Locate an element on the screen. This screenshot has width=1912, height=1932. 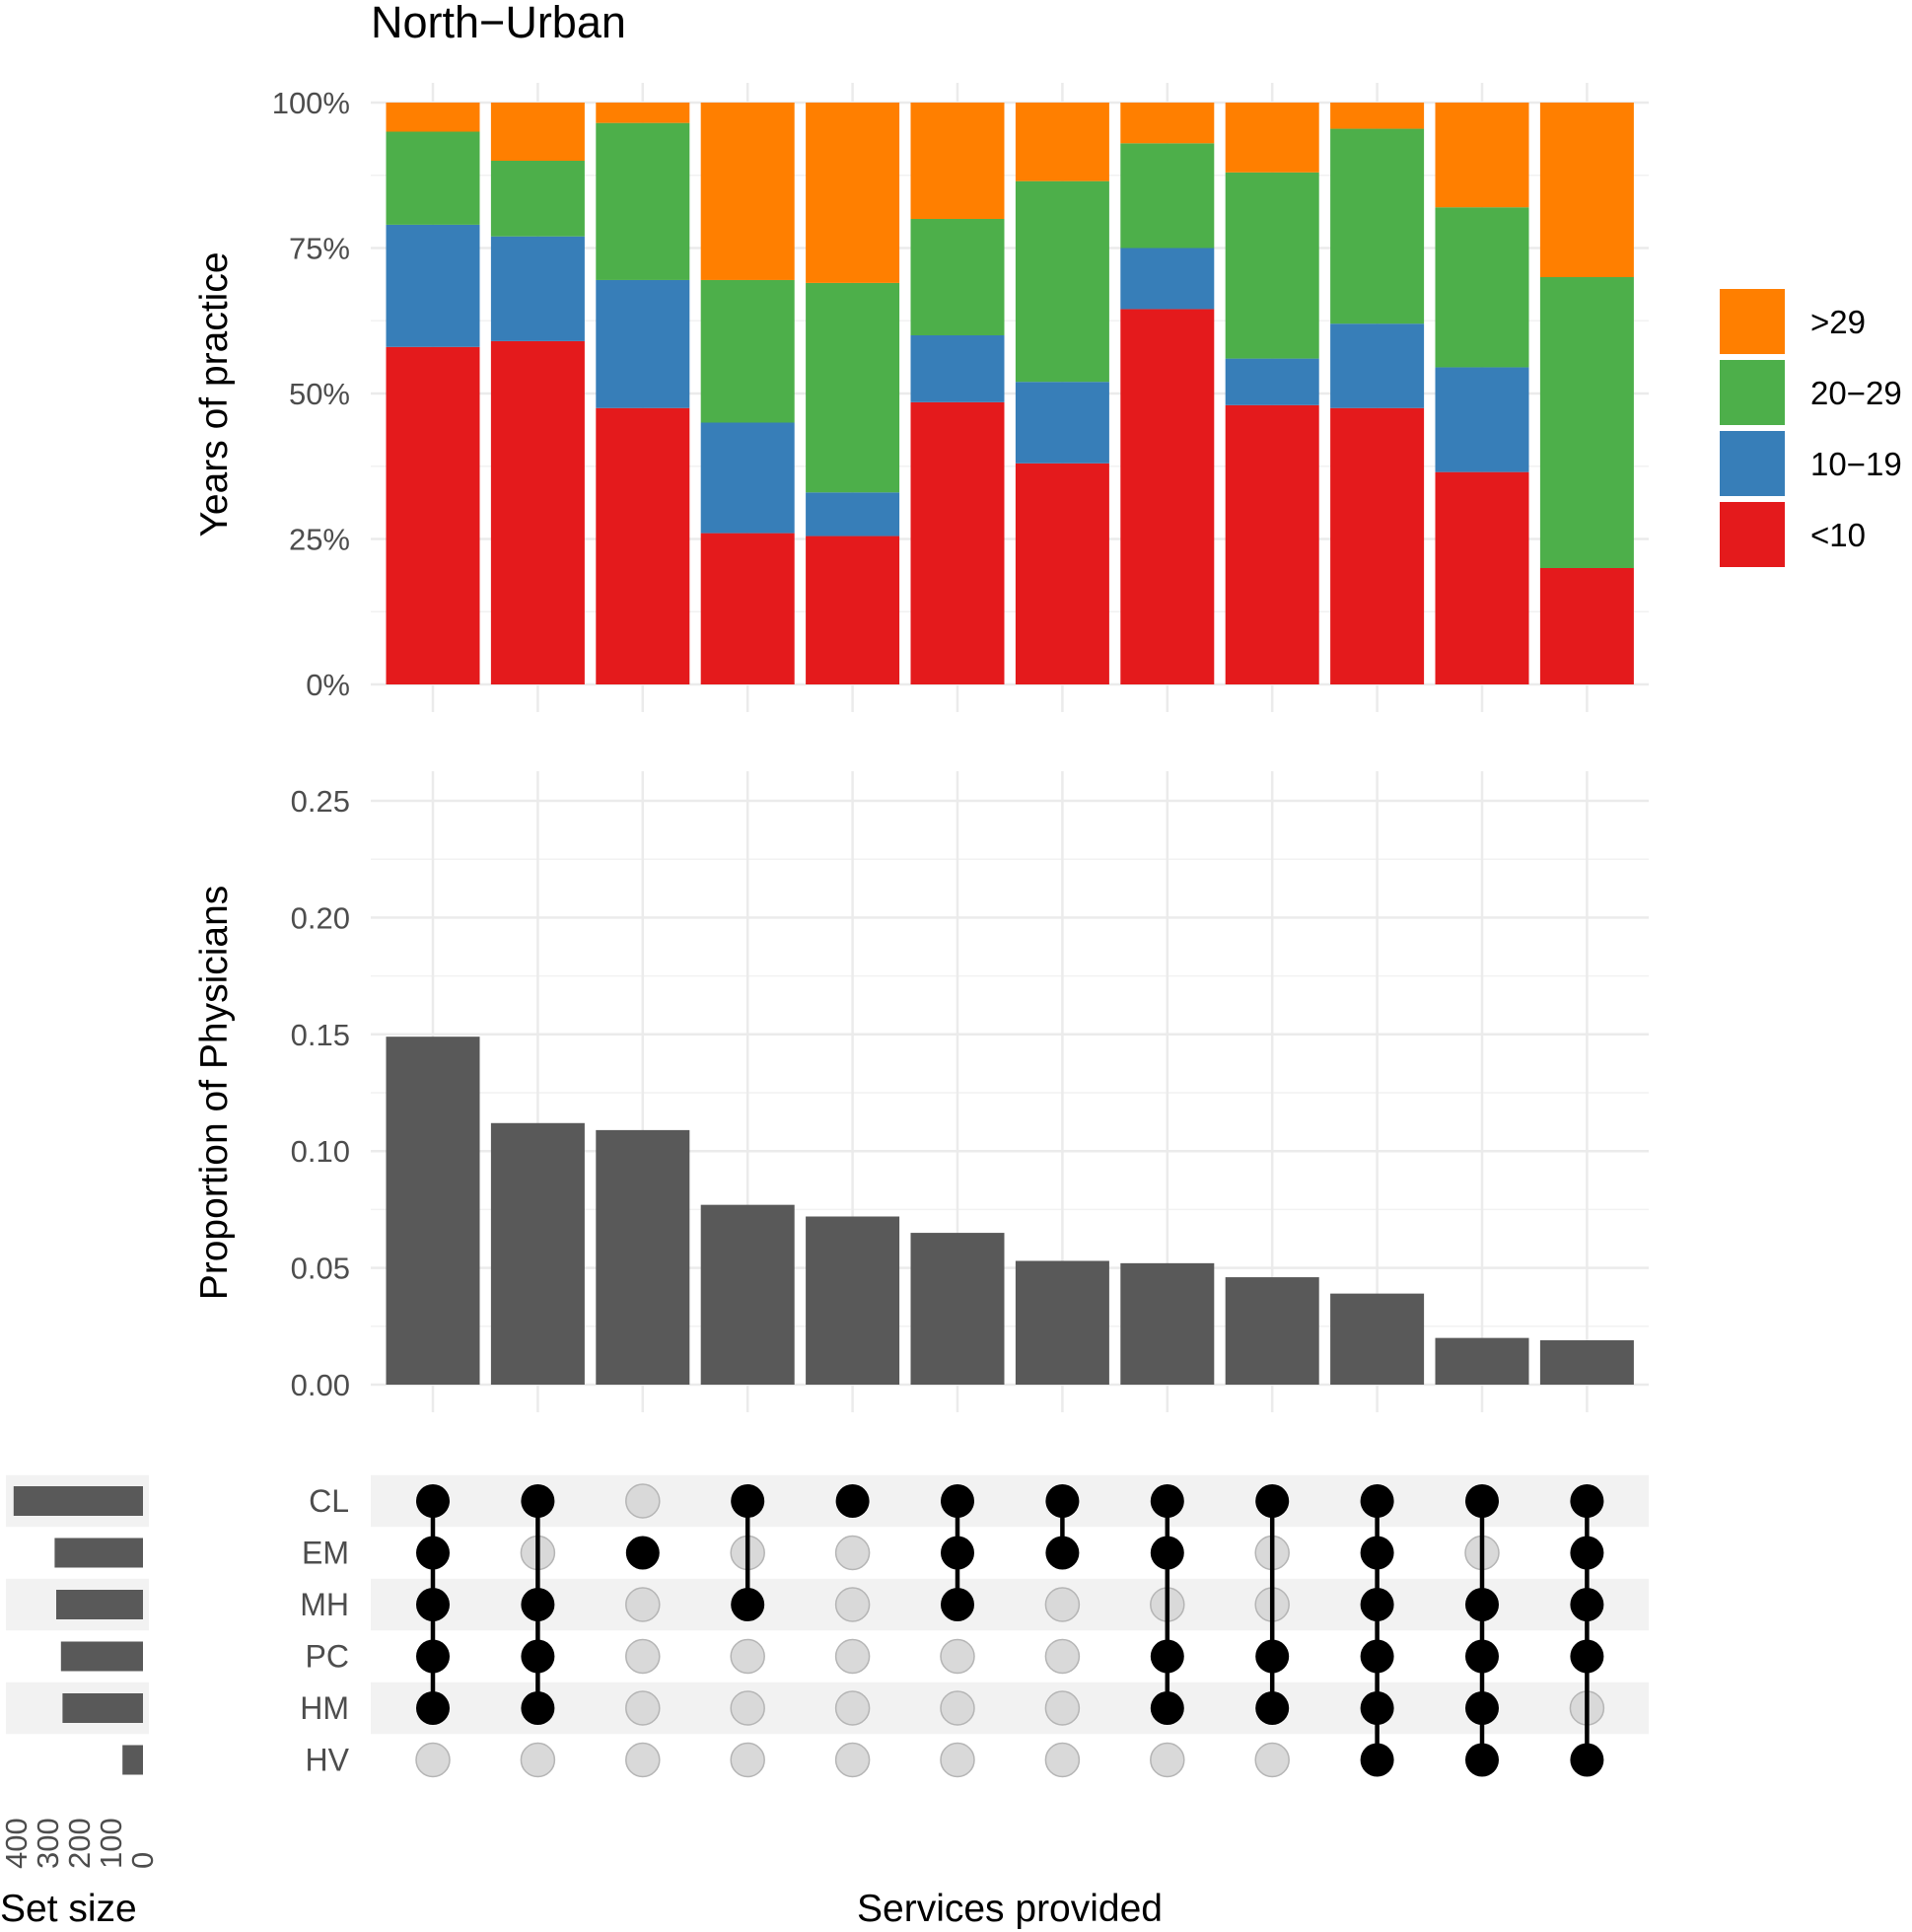
set-label-cl: CL is located at coordinates (329, 1501).